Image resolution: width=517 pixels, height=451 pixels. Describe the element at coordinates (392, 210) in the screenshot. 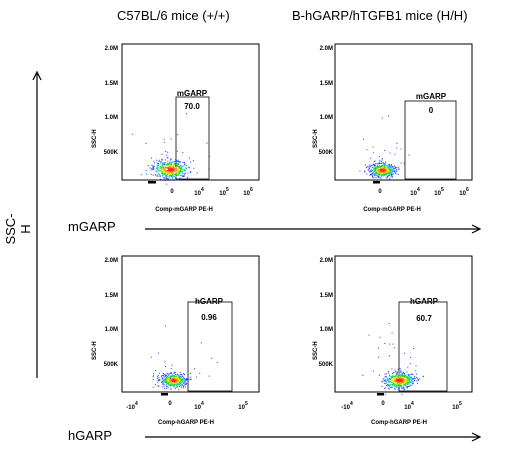

I see `x-axis-title: Comp-mGARP PE-H` at that location.